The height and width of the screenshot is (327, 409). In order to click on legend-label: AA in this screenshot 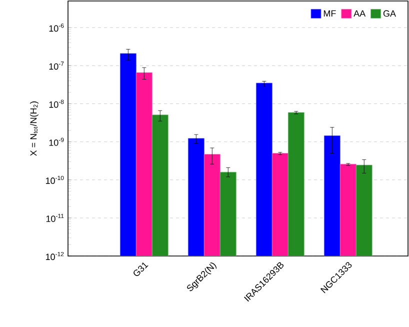, I will do `click(360, 13)`.